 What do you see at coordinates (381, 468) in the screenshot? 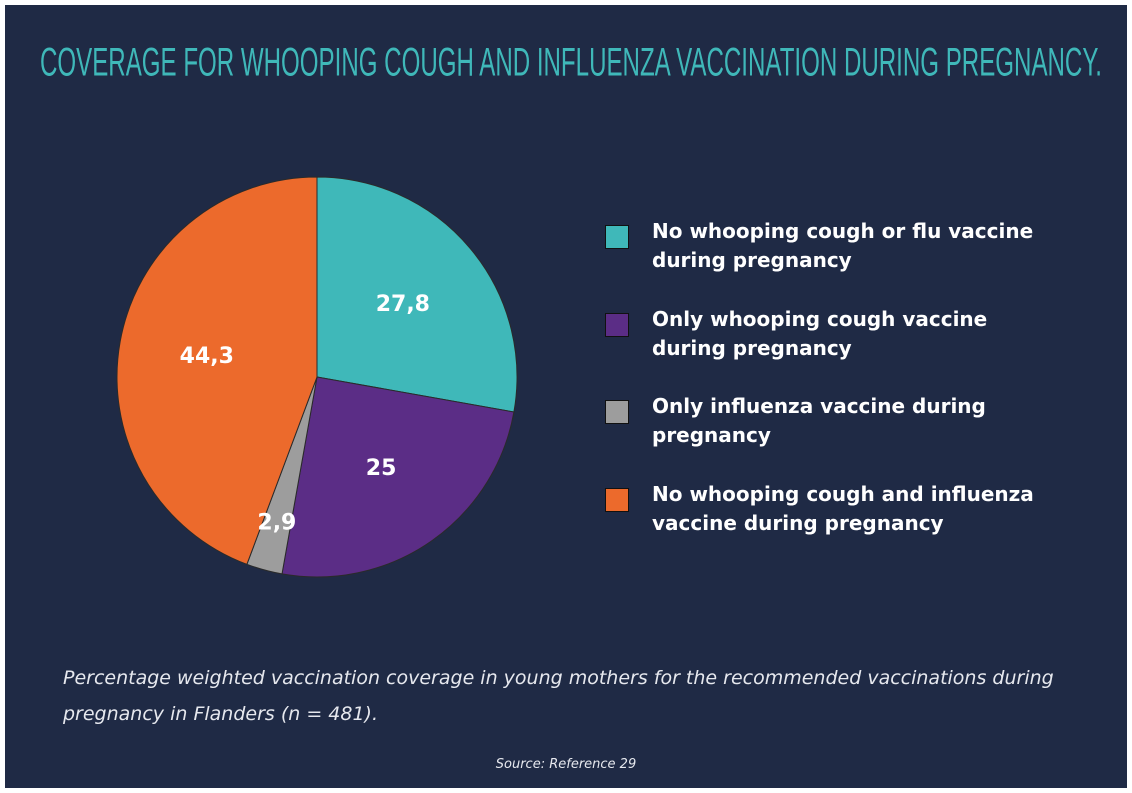
I see `data-label: 25` at bounding box center [381, 468].